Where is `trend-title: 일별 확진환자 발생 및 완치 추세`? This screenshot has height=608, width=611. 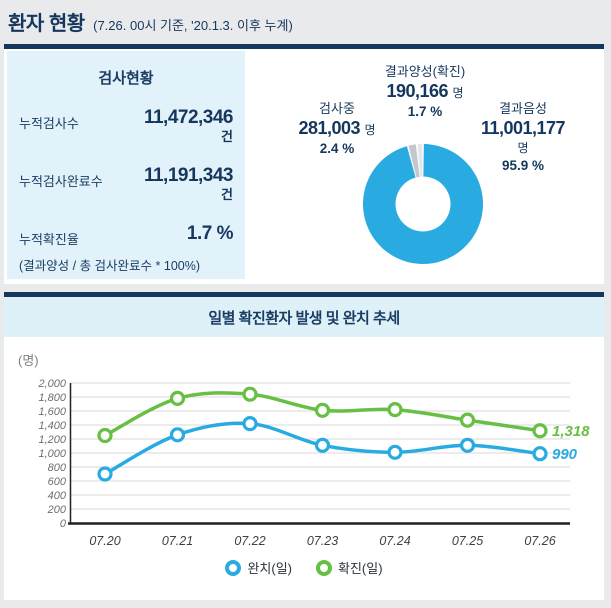
trend-title: 일별 확진환자 발생 및 완치 추세 is located at coordinates (304, 318).